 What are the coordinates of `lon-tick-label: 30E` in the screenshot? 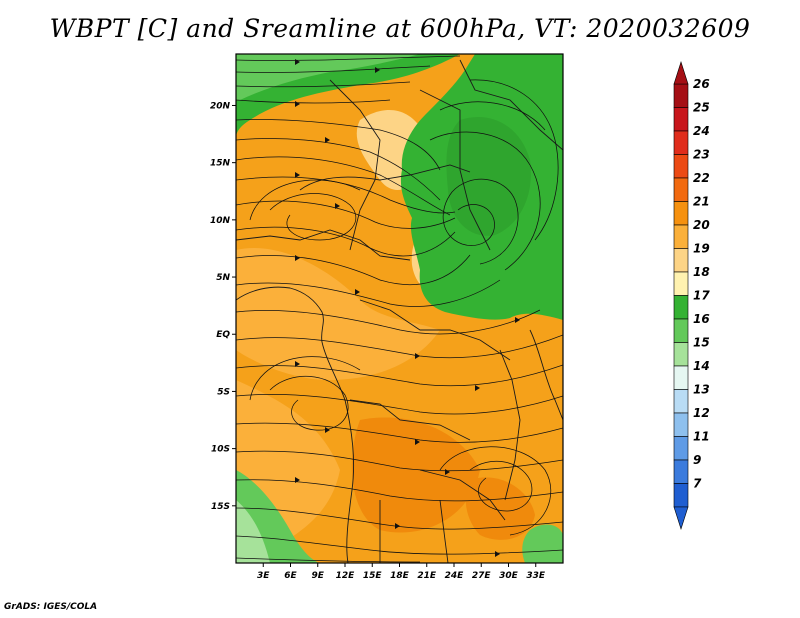 It's located at (509, 576).